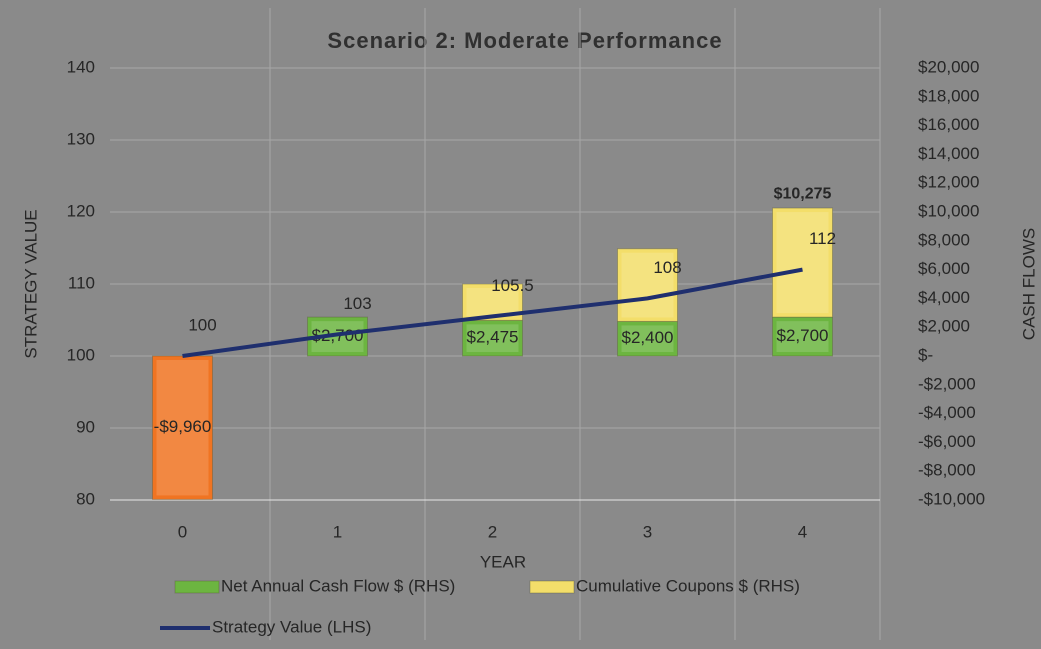  Describe the element at coordinates (503, 561) in the screenshot. I see `x-axis-title: YEAR` at that location.